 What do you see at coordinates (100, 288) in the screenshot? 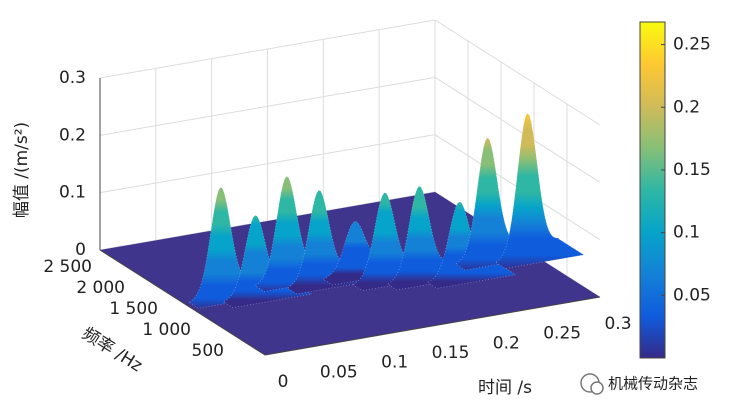
I see `y-tick-label: 2 000` at bounding box center [100, 288].